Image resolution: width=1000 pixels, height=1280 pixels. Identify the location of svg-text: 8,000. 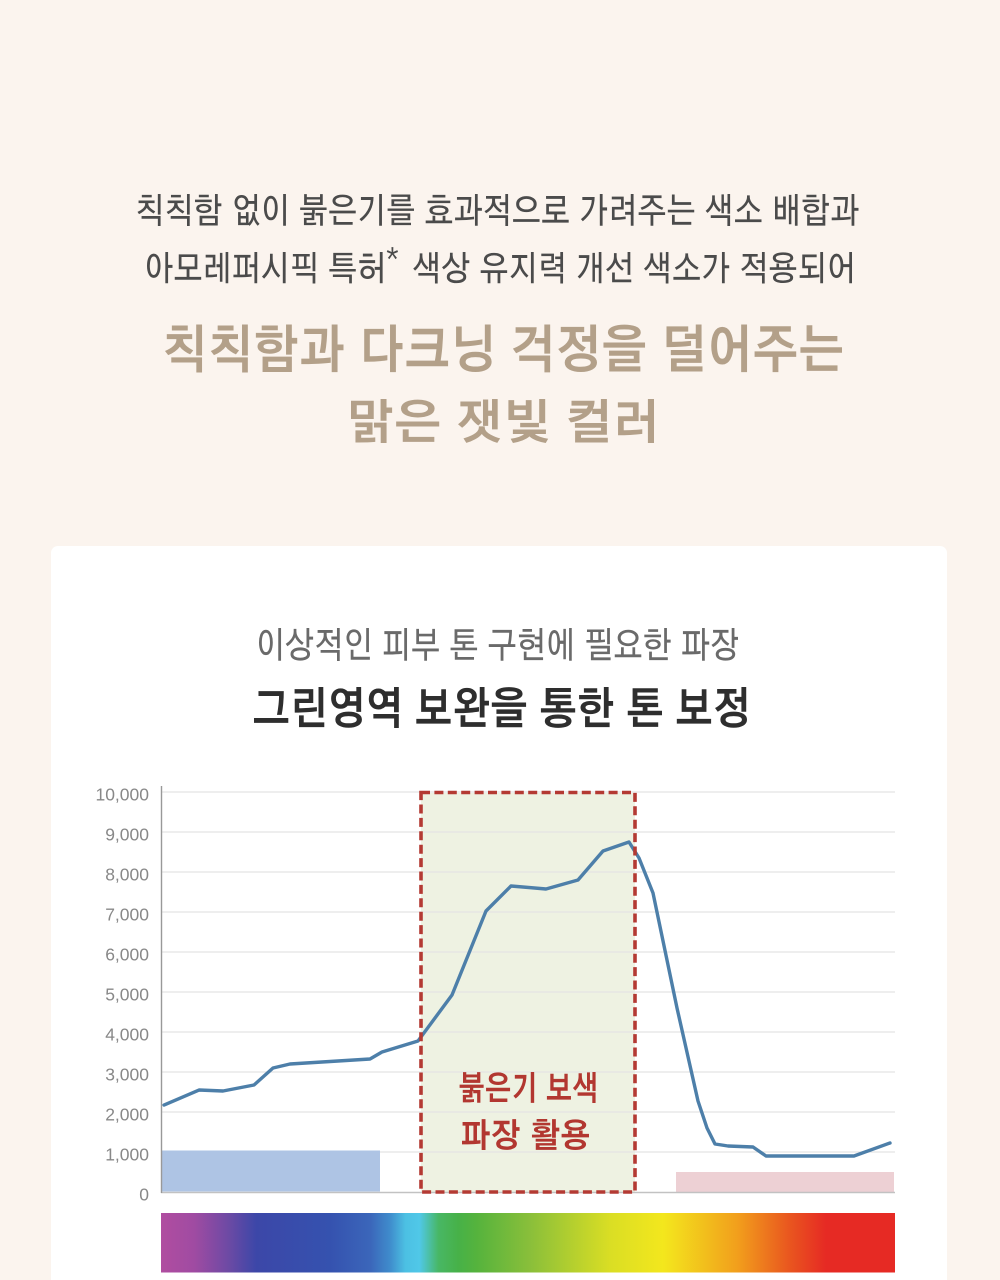
(127, 874).